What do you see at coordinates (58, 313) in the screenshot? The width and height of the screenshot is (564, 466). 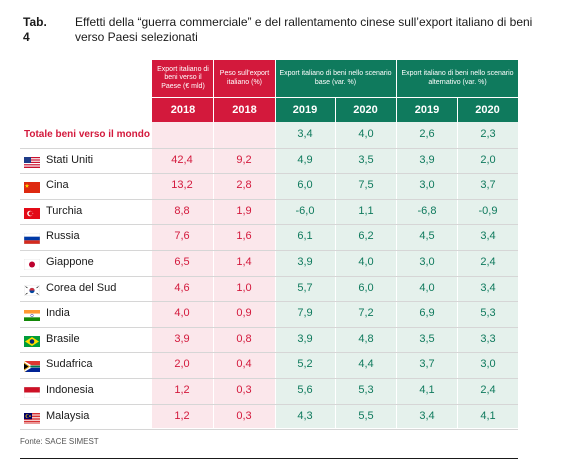 I see `country-name: India` at bounding box center [58, 313].